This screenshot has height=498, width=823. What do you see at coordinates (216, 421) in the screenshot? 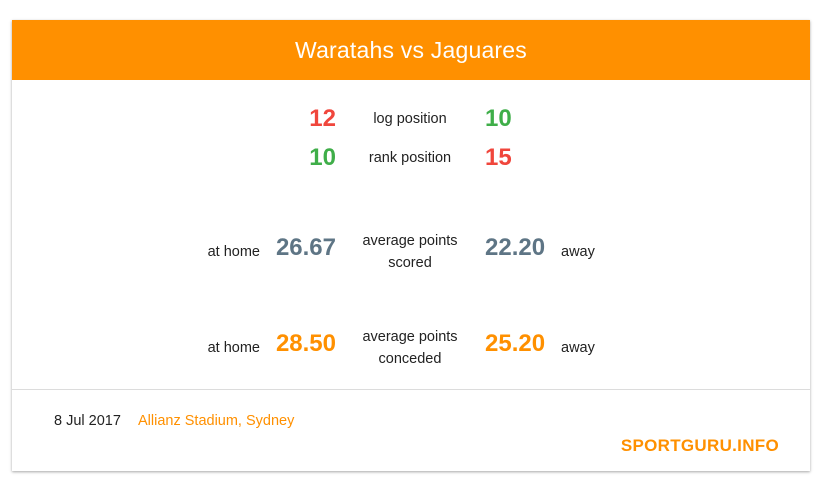
I see `venue-link: Allianz Stadium, Sydney` at bounding box center [216, 421].